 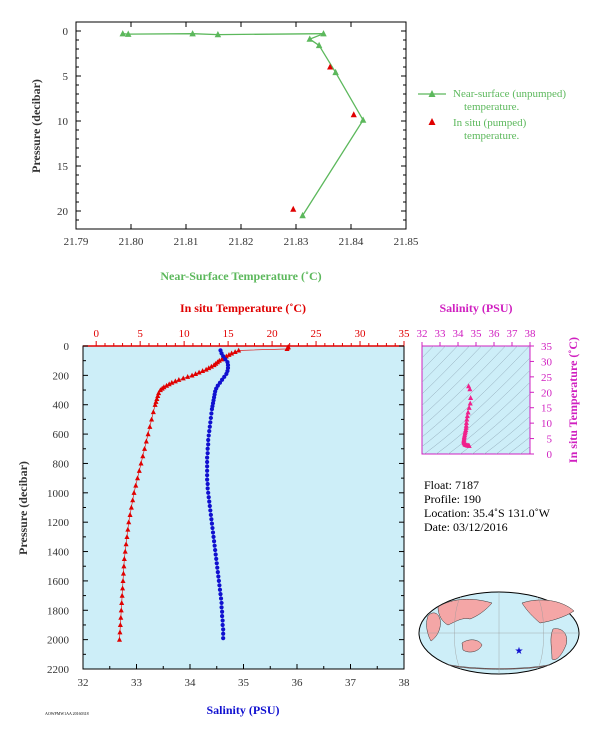 I want to click on map-land-australia, so click(x=472, y=646).